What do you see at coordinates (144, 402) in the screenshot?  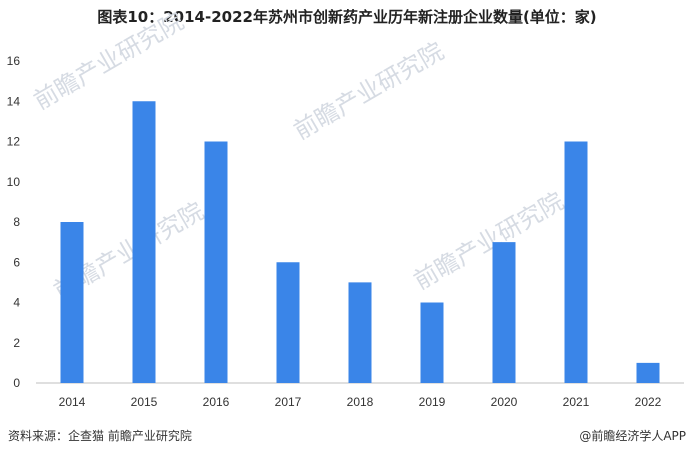 I see `x-tick-label: 2015` at bounding box center [144, 402].